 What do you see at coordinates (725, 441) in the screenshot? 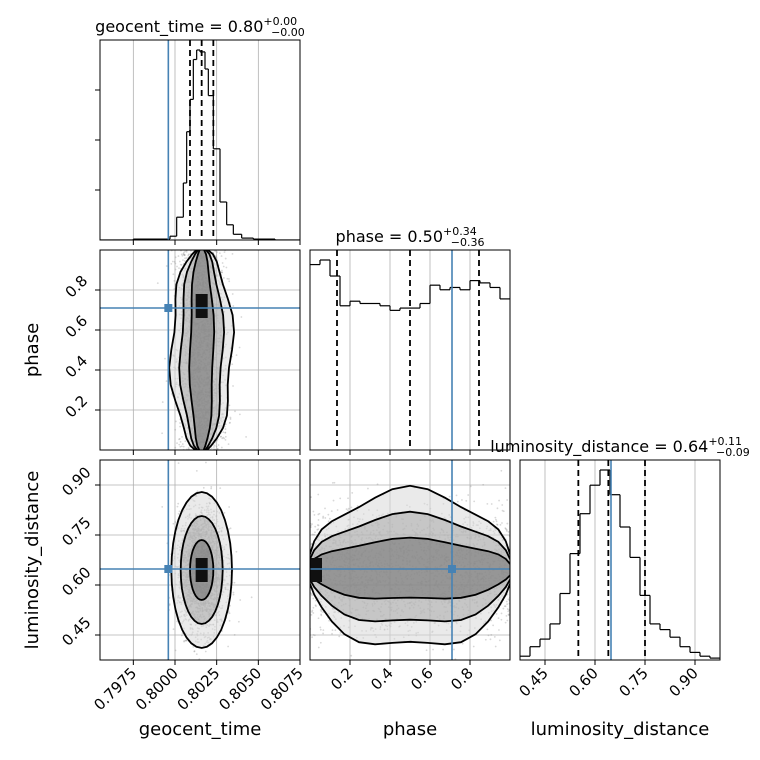
I see `title-plus: +0.11` at bounding box center [725, 441].